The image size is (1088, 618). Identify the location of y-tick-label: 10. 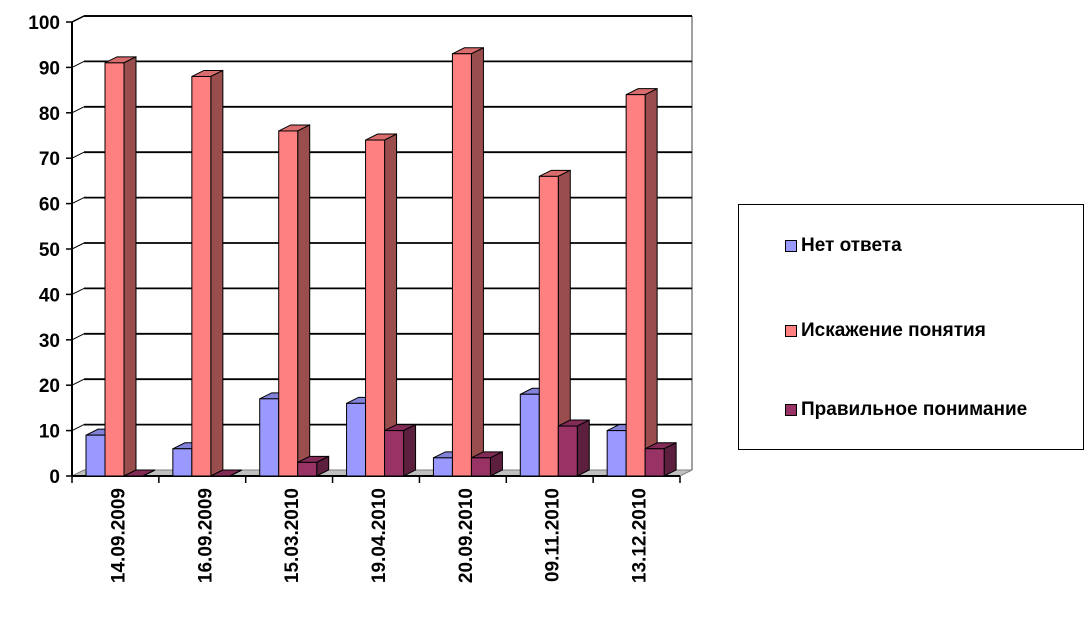
(49, 432).